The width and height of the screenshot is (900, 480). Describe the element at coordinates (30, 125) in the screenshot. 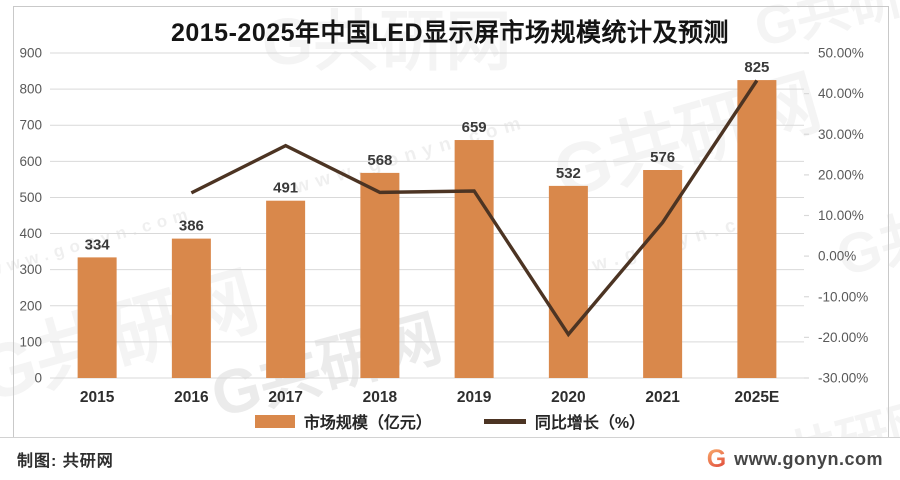

I see `left-axis-tick-label: 700` at that location.